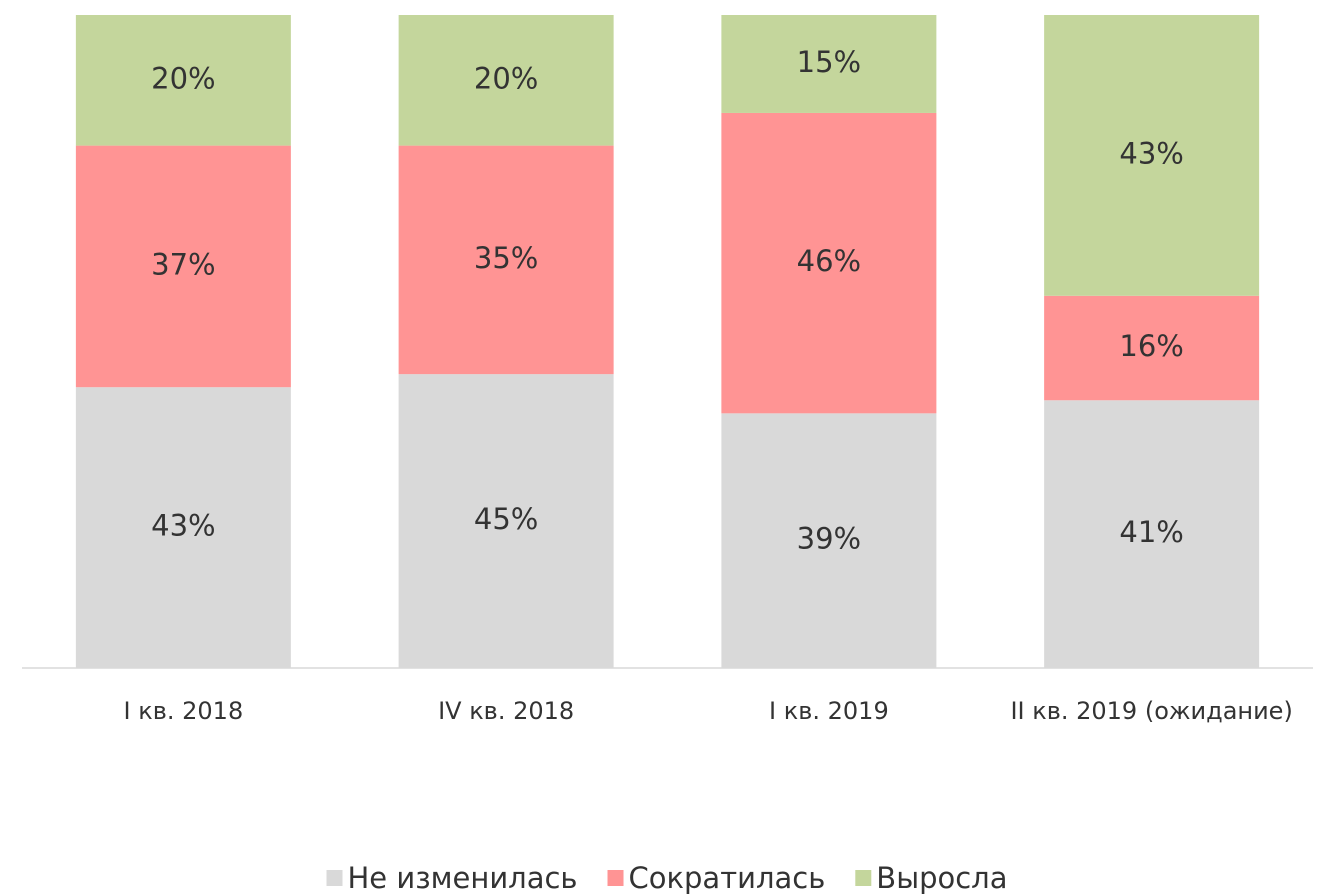 The image size is (1335, 895). I want to click on x-tick-label: I кв. 2019, so click(829, 711).